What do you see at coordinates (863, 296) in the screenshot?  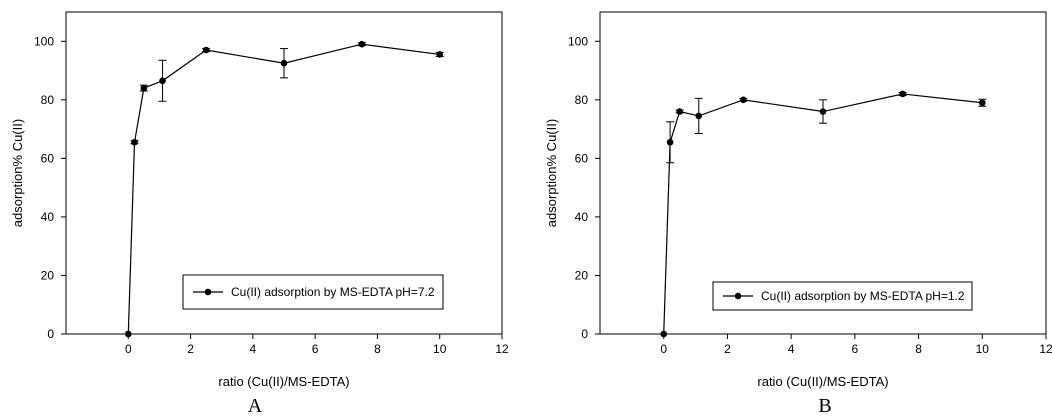 I see `legend-label: Cu(II) adsorption by MS-EDTA pH=1.2` at bounding box center [863, 296].